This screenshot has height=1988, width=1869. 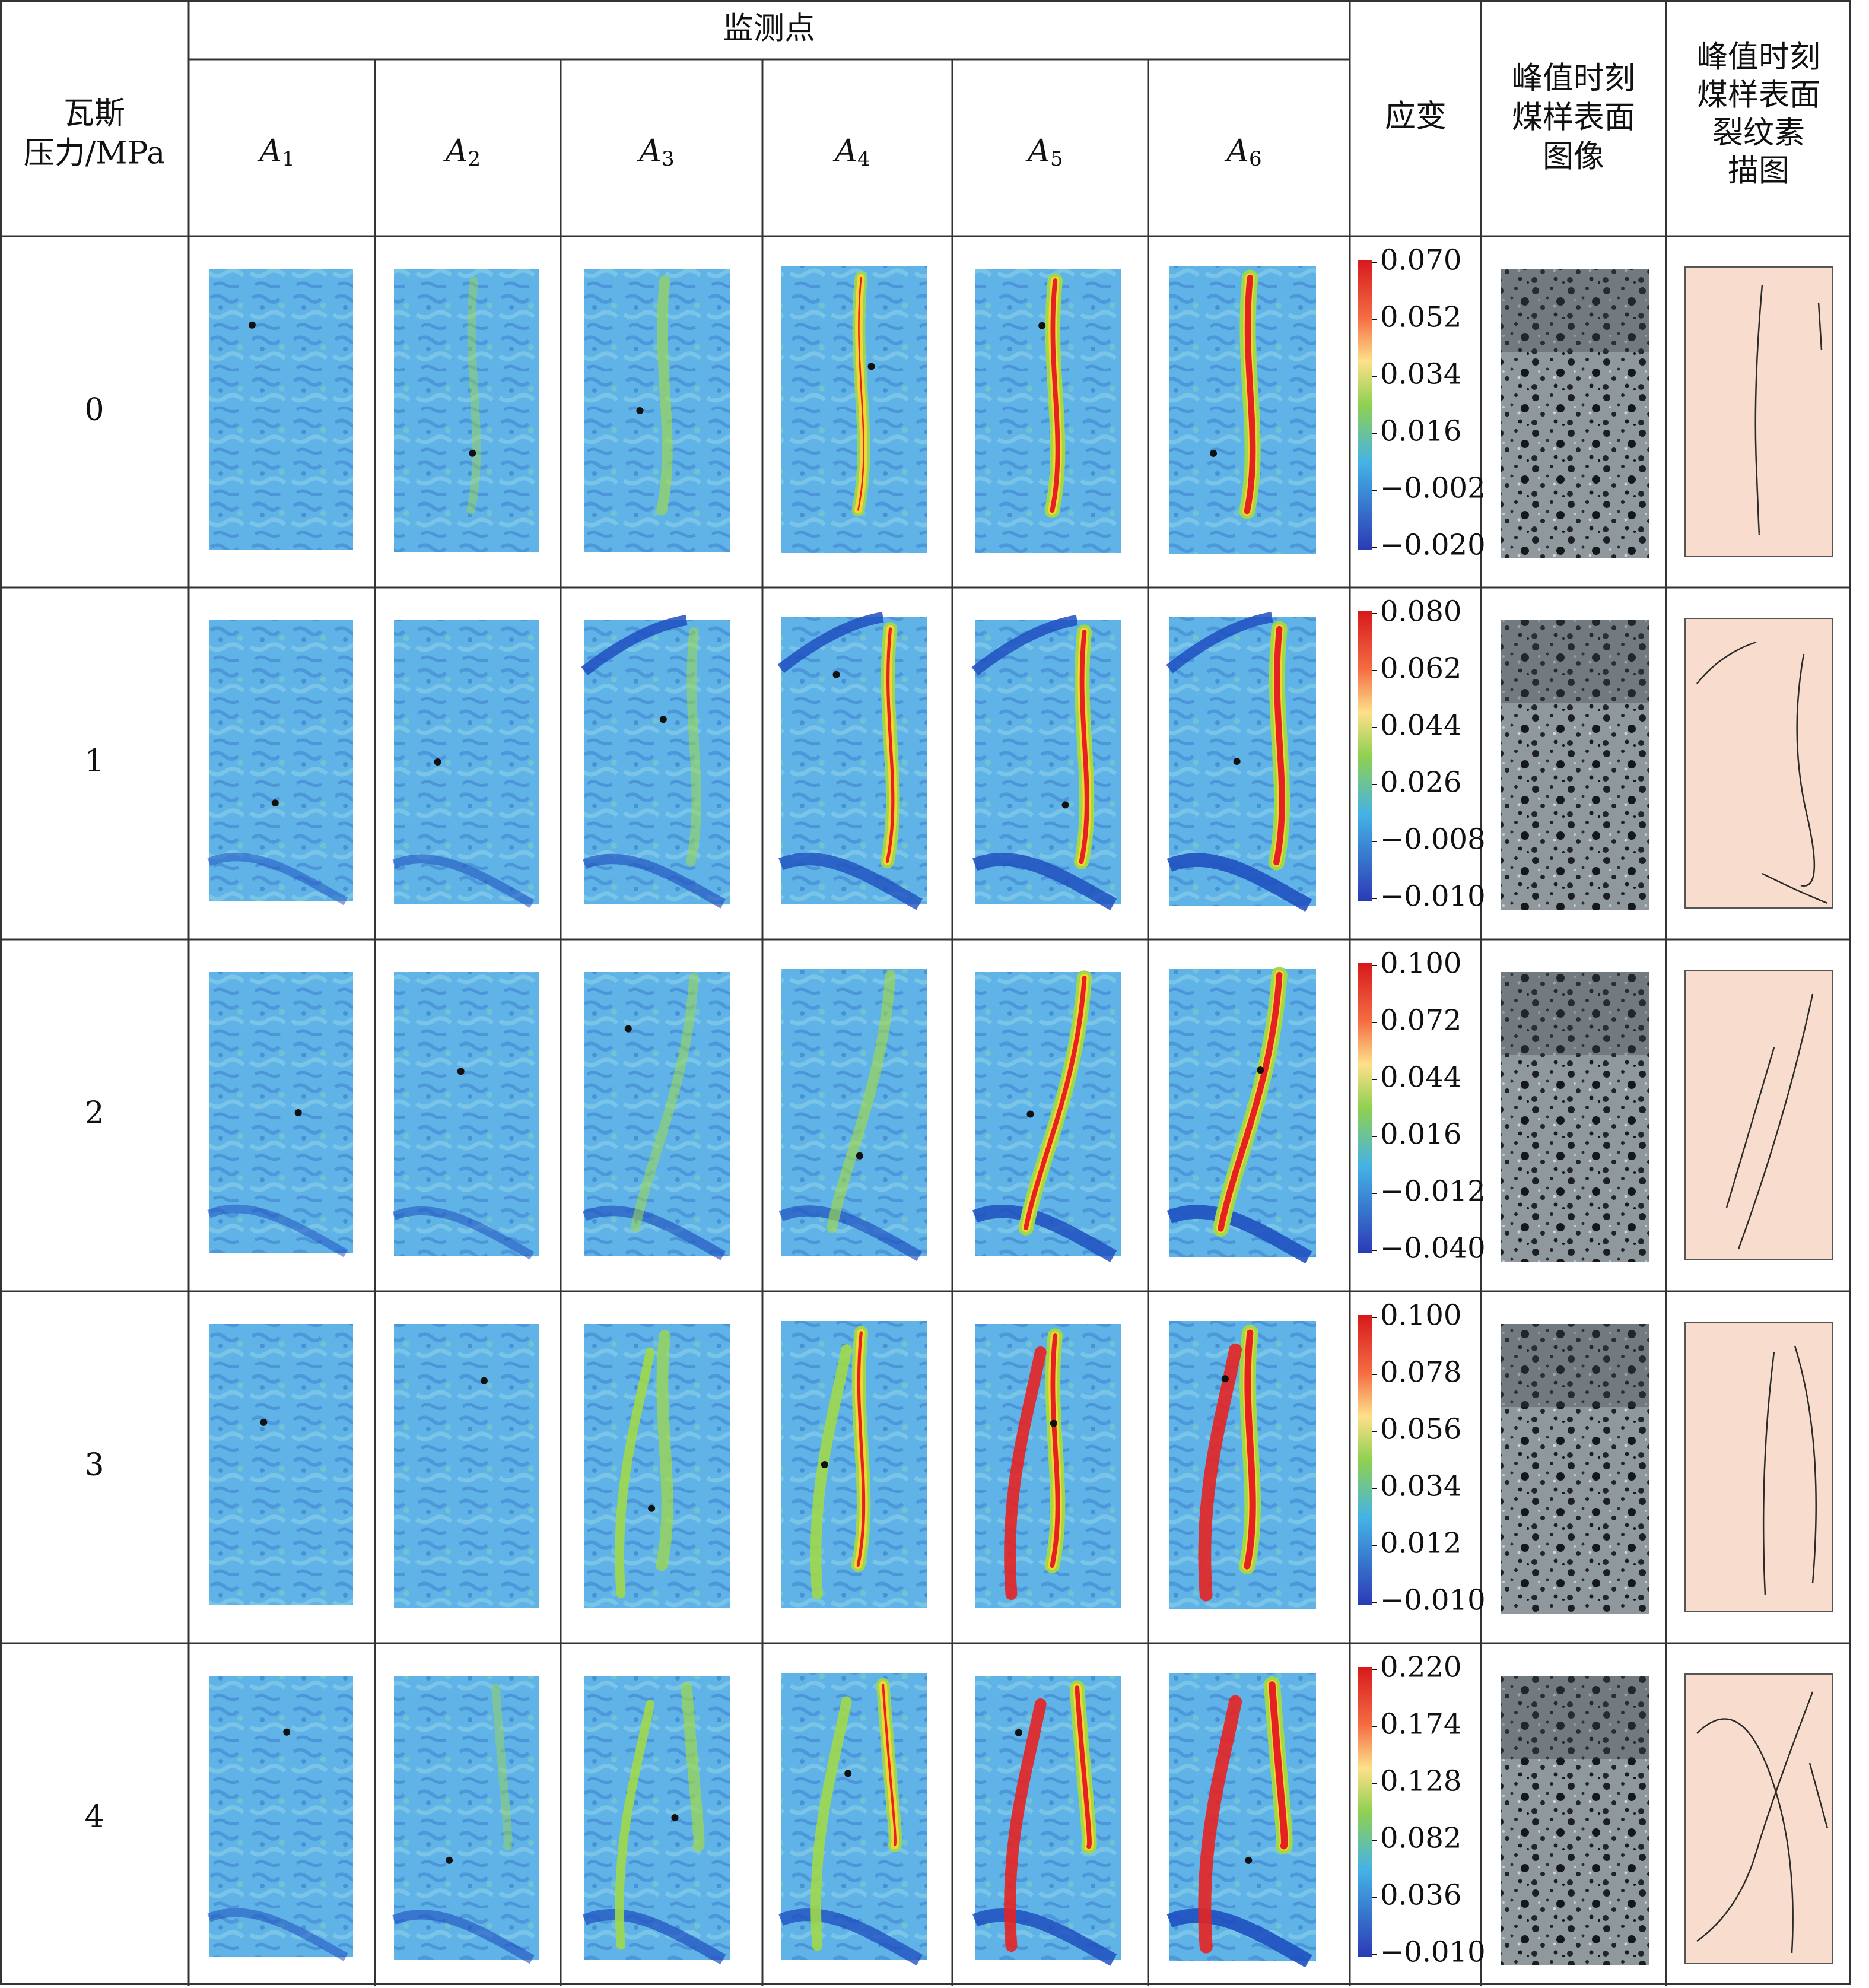 What do you see at coordinates (275, 153) in the screenshot?
I see `monitoring-point-label: A1` at bounding box center [275, 153].